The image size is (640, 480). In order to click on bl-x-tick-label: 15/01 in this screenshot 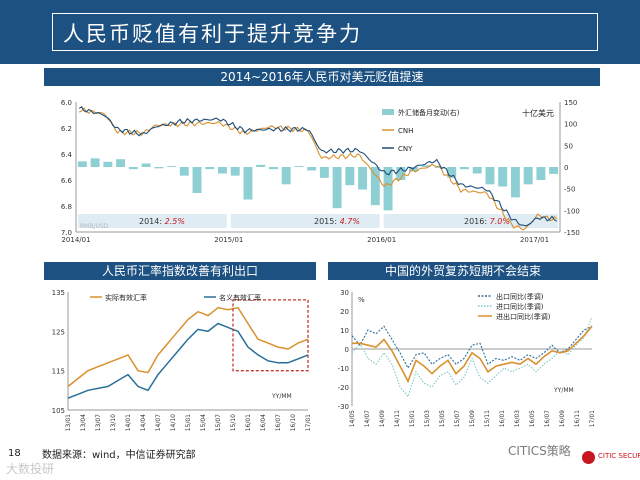, I will do `click(188, 422)`.